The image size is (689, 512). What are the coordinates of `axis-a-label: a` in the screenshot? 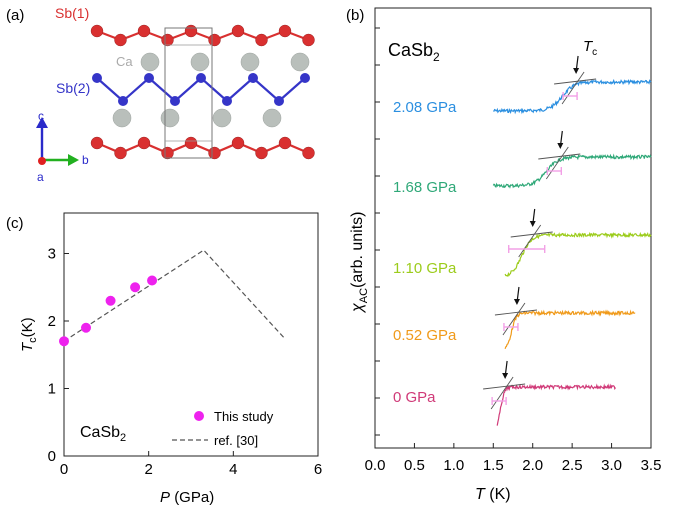 It's located at (40, 177).